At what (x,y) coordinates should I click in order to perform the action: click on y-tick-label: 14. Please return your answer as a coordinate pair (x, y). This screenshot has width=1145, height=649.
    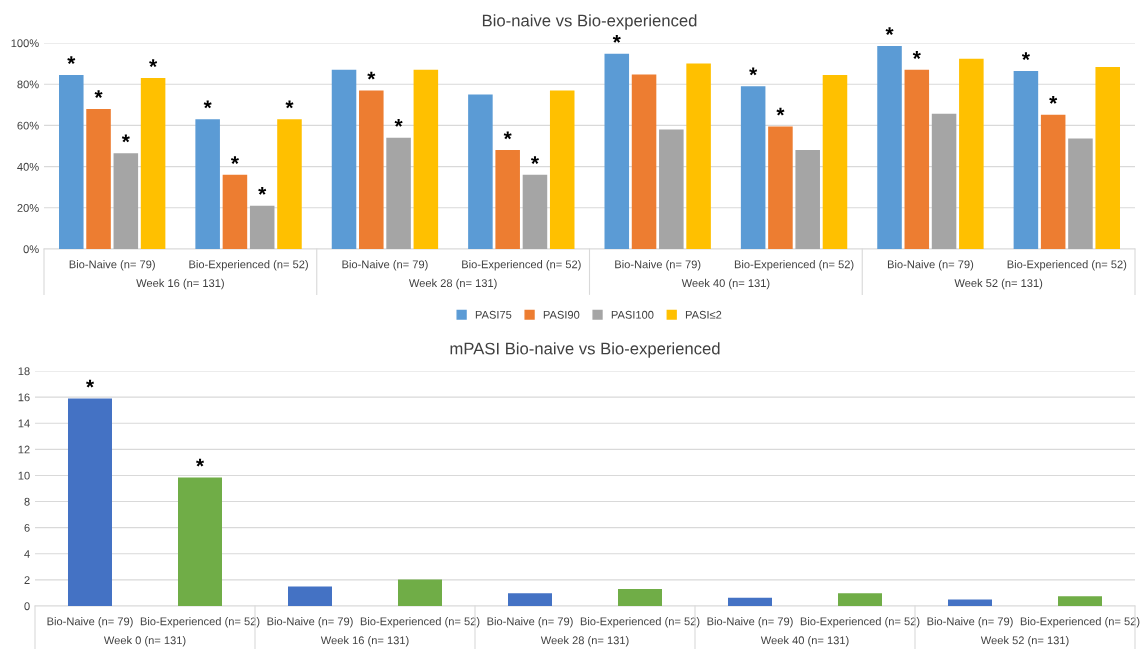
    Looking at the image, I should click on (24, 423).